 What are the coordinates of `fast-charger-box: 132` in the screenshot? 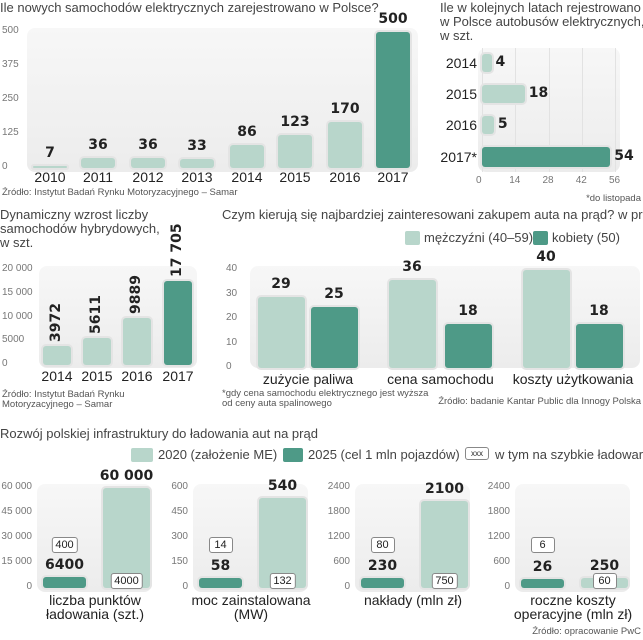 It's located at (282, 581).